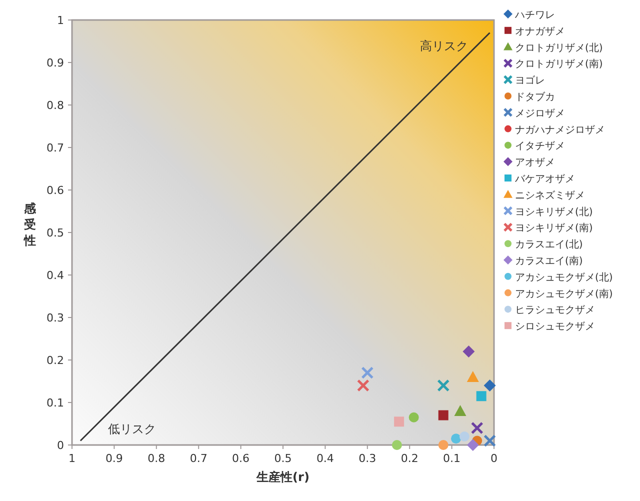  I want to click on x-tick-label: 0.9, so click(114, 458).